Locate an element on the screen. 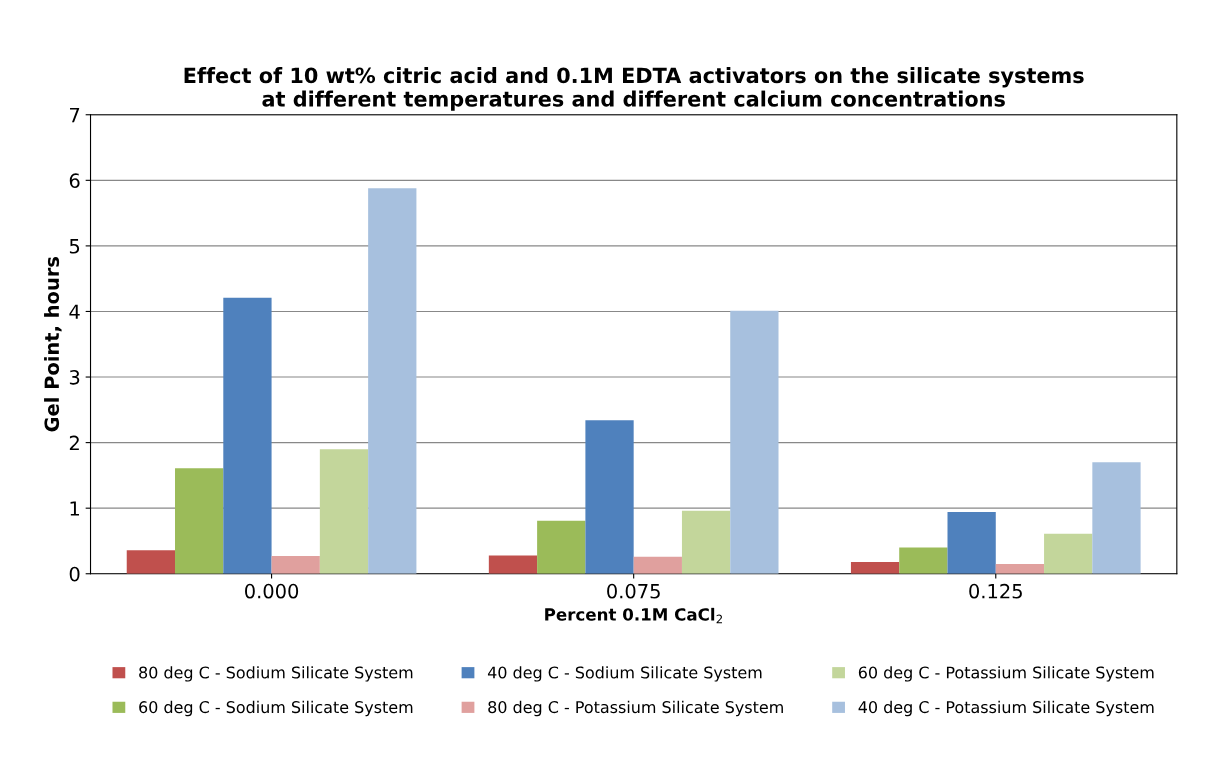 The image size is (1207, 765). legend-label: 40 deg C - Sodium Silicate System is located at coordinates (624, 674).